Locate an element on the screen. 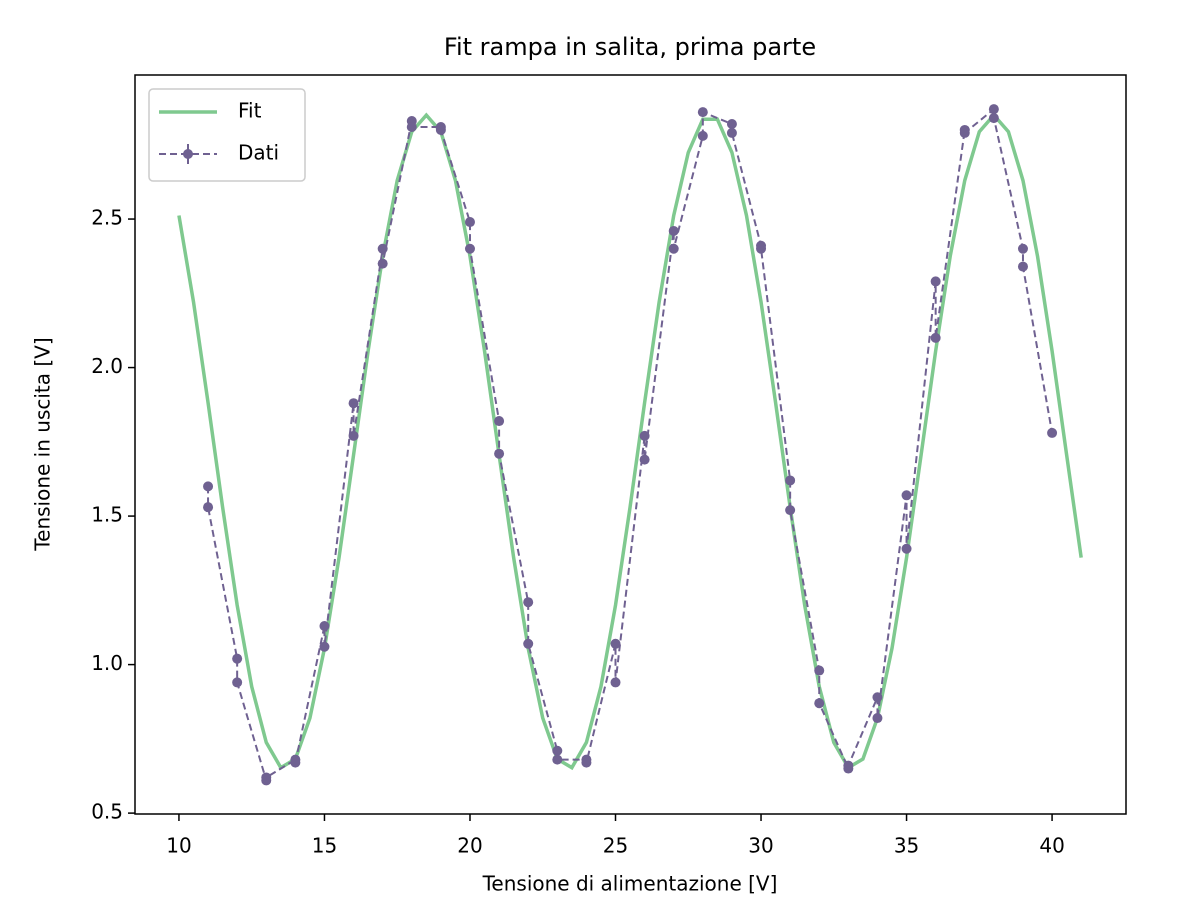  x-axis-label: Tensione di alimentazione [V] is located at coordinates (630, 884).